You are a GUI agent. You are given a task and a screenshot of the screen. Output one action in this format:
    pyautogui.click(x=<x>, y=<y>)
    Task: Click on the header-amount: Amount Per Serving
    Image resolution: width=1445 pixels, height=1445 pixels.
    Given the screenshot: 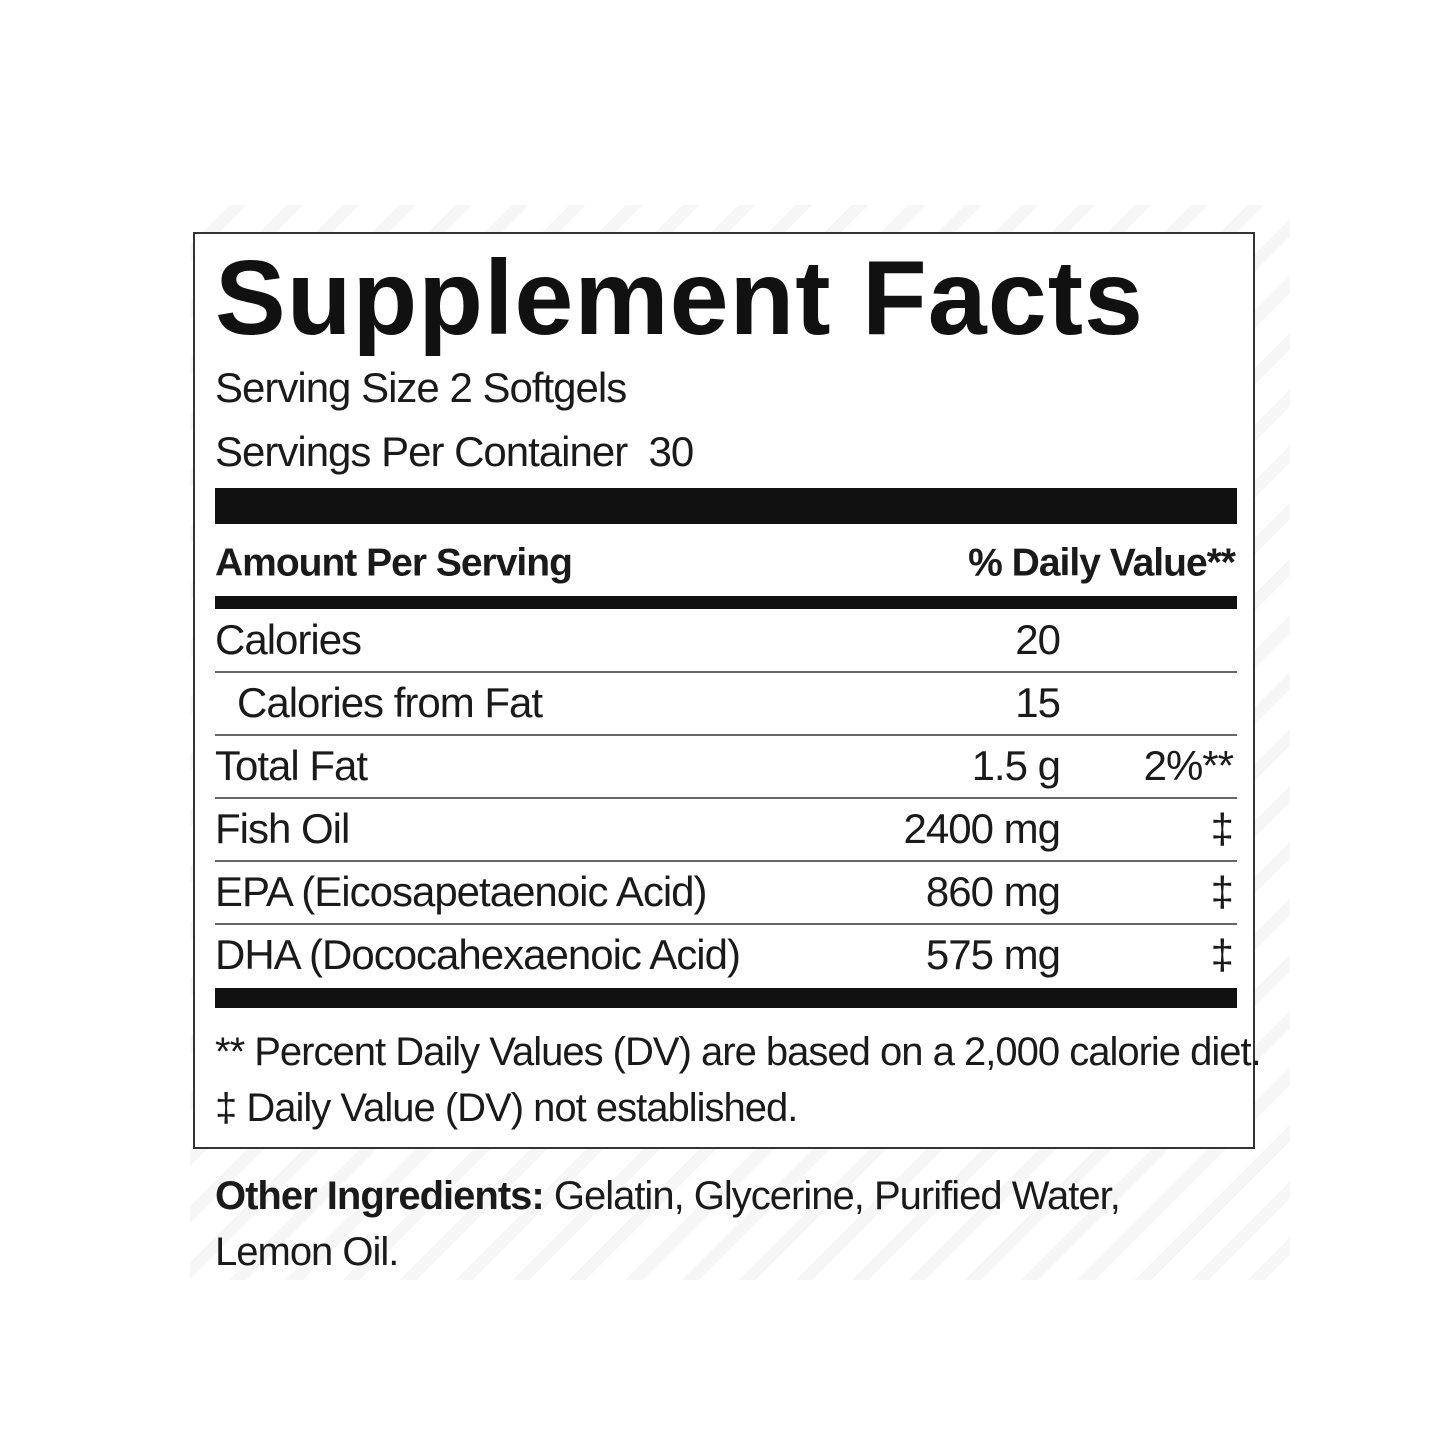 What is the action you would take?
    pyautogui.click(x=394, y=563)
    